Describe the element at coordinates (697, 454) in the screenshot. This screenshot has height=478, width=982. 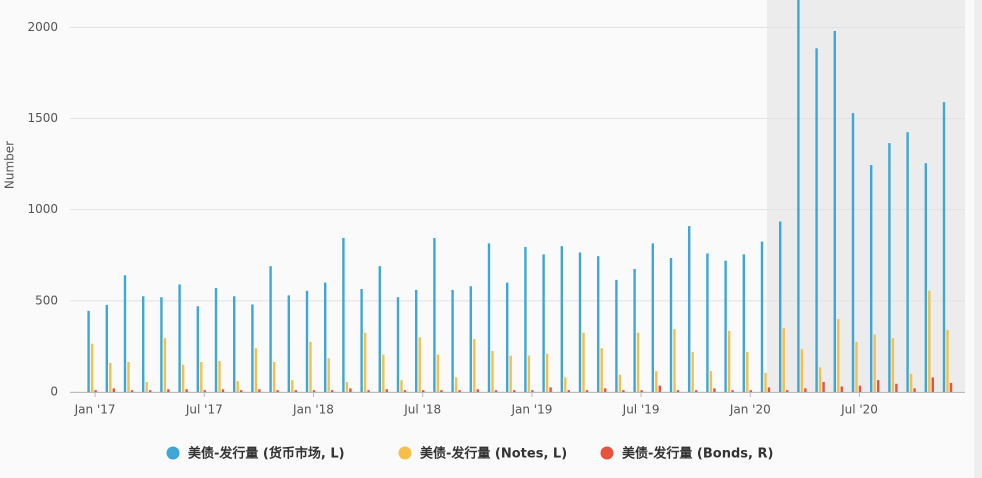
I see `legend-label: 美债-发行量 (Bonds, R)` at that location.